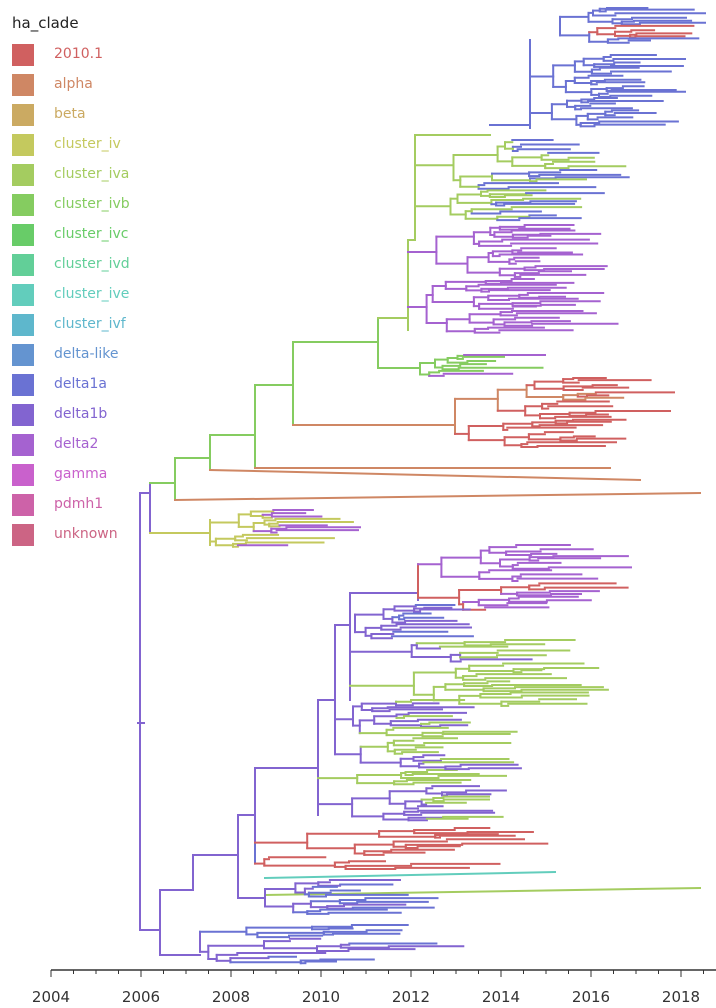 The height and width of the screenshot is (1008, 716). What do you see at coordinates (79, 504) in the screenshot?
I see `legend-label: pdmh1` at bounding box center [79, 504].